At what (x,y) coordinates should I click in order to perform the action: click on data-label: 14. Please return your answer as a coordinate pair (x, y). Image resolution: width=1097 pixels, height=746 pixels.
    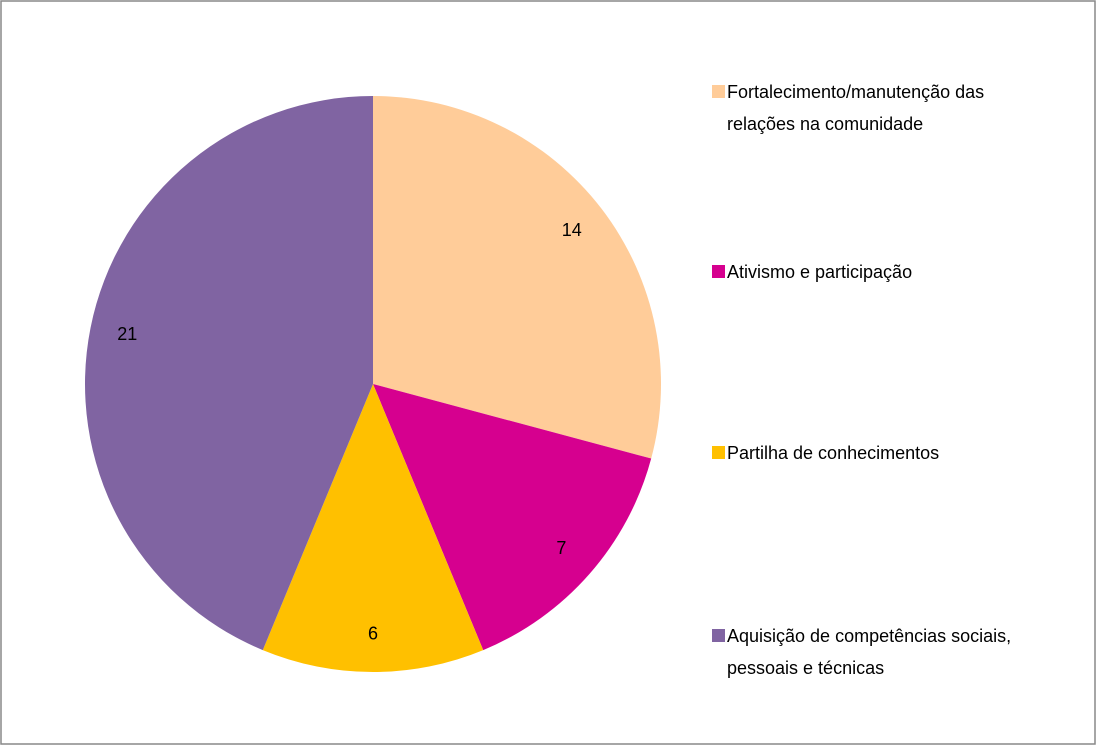
    Looking at the image, I should click on (572, 230).